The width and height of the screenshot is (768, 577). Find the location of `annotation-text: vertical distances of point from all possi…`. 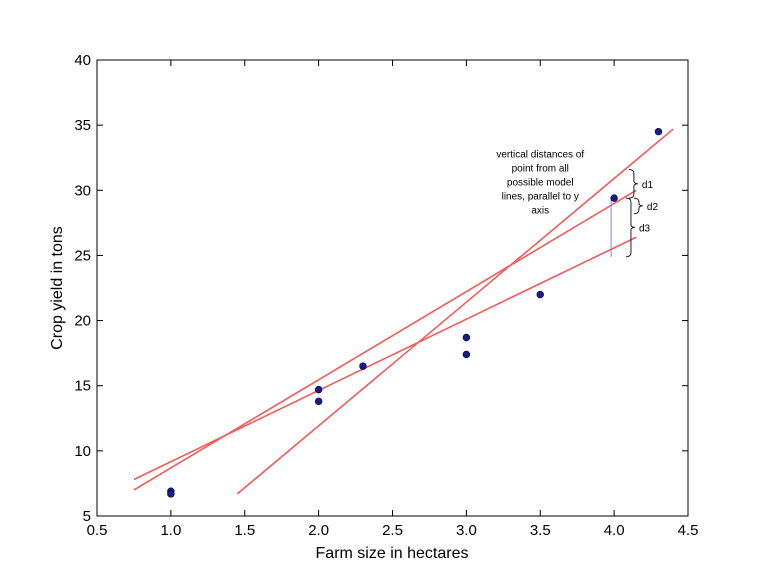

annotation-text: vertical distances of point from all possi… is located at coordinates (540, 183).